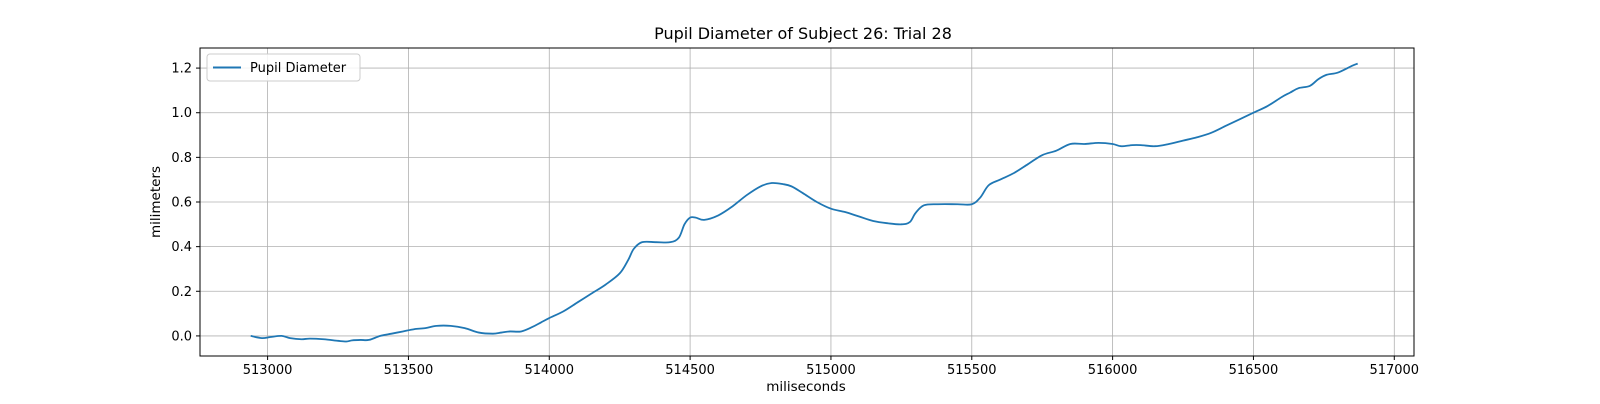 The width and height of the screenshot is (1600, 404). What do you see at coordinates (409, 370) in the screenshot?
I see `x-tick-label: 513500` at bounding box center [409, 370].